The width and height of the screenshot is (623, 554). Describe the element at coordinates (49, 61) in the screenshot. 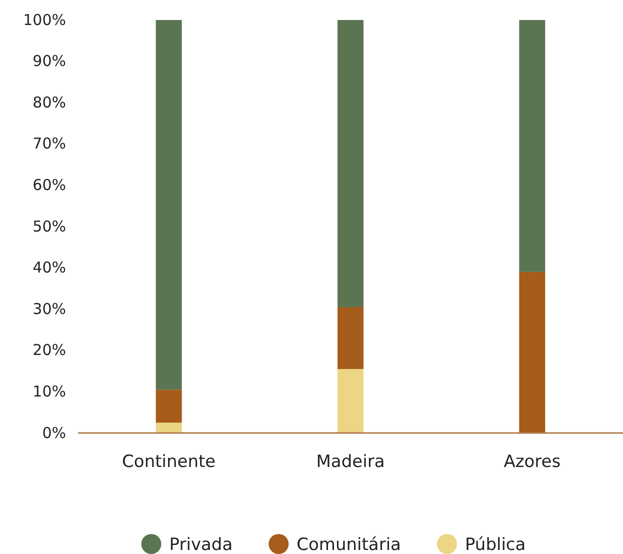

I see `y-tick-label: 90%` at that location.